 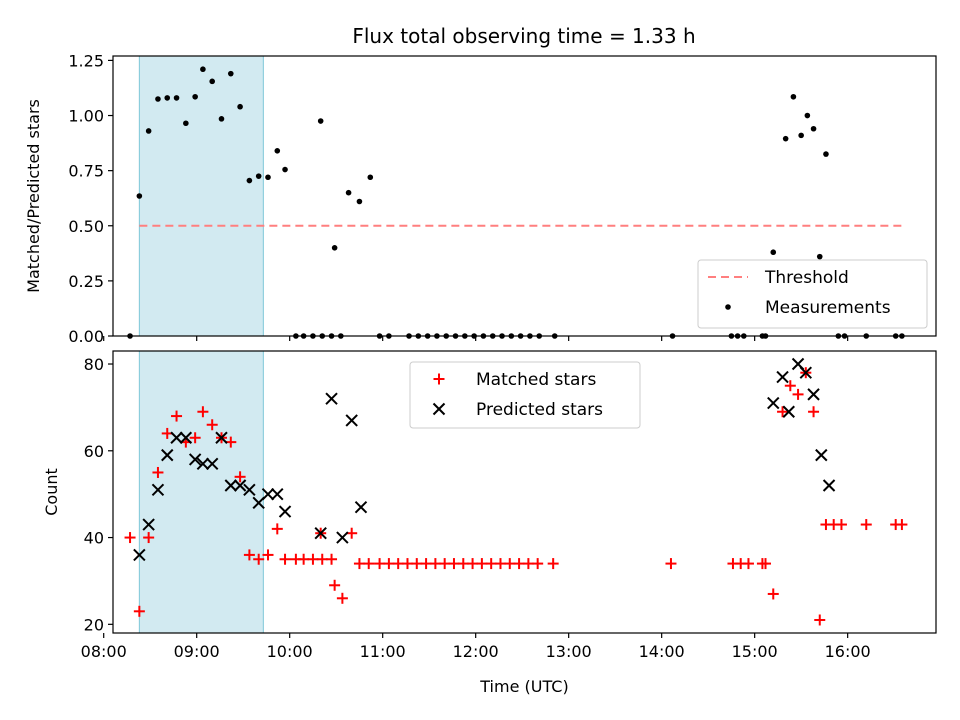 What do you see at coordinates (806, 278) in the screenshot?
I see `legend-threshold-label: Threshold` at bounding box center [806, 278].